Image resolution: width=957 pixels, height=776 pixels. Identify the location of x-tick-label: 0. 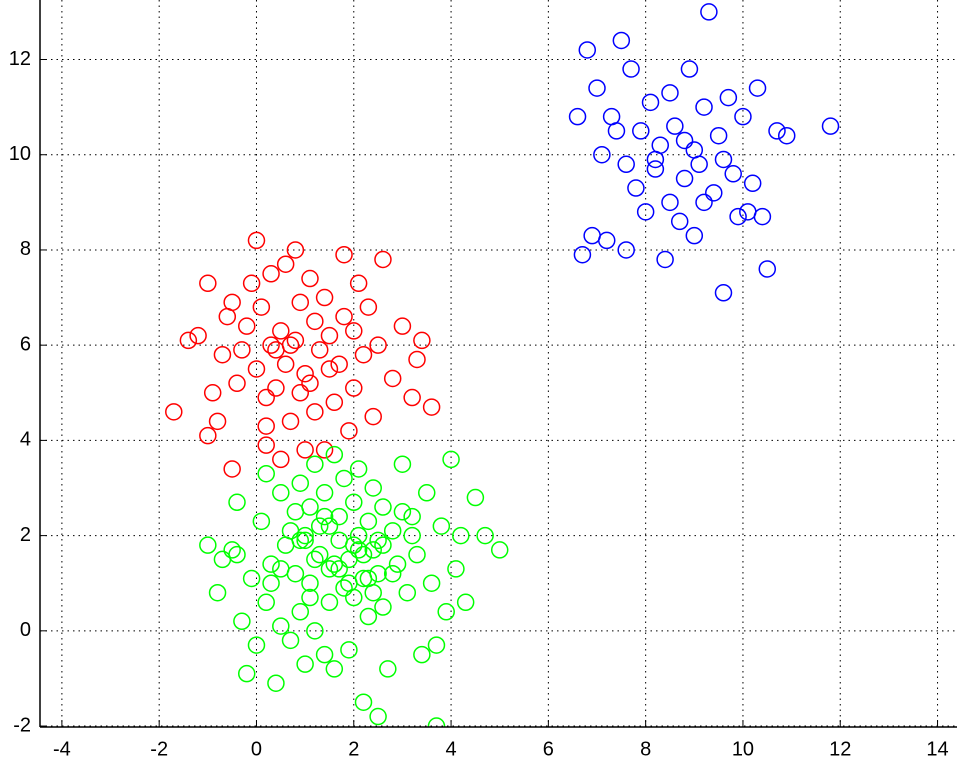
(256, 749).